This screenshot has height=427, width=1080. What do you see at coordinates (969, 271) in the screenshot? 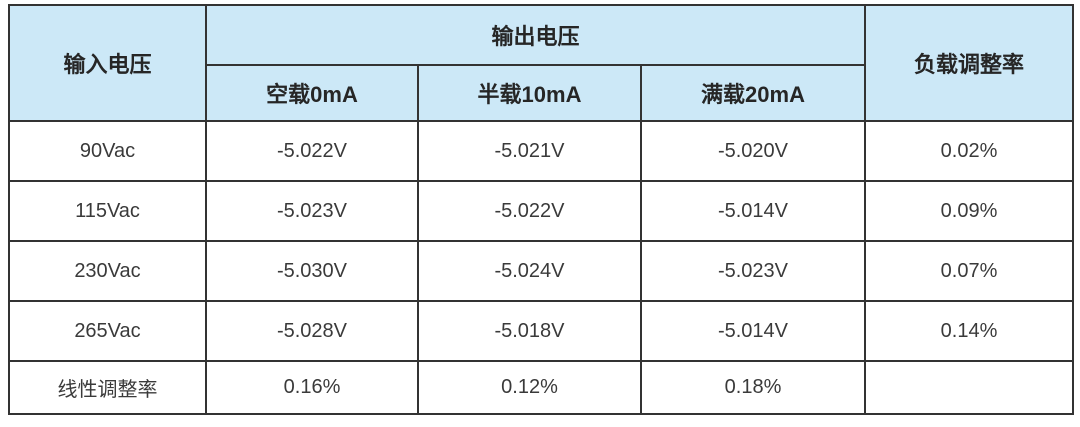
I see `cell-load-regulation: 0.07%` at bounding box center [969, 271].